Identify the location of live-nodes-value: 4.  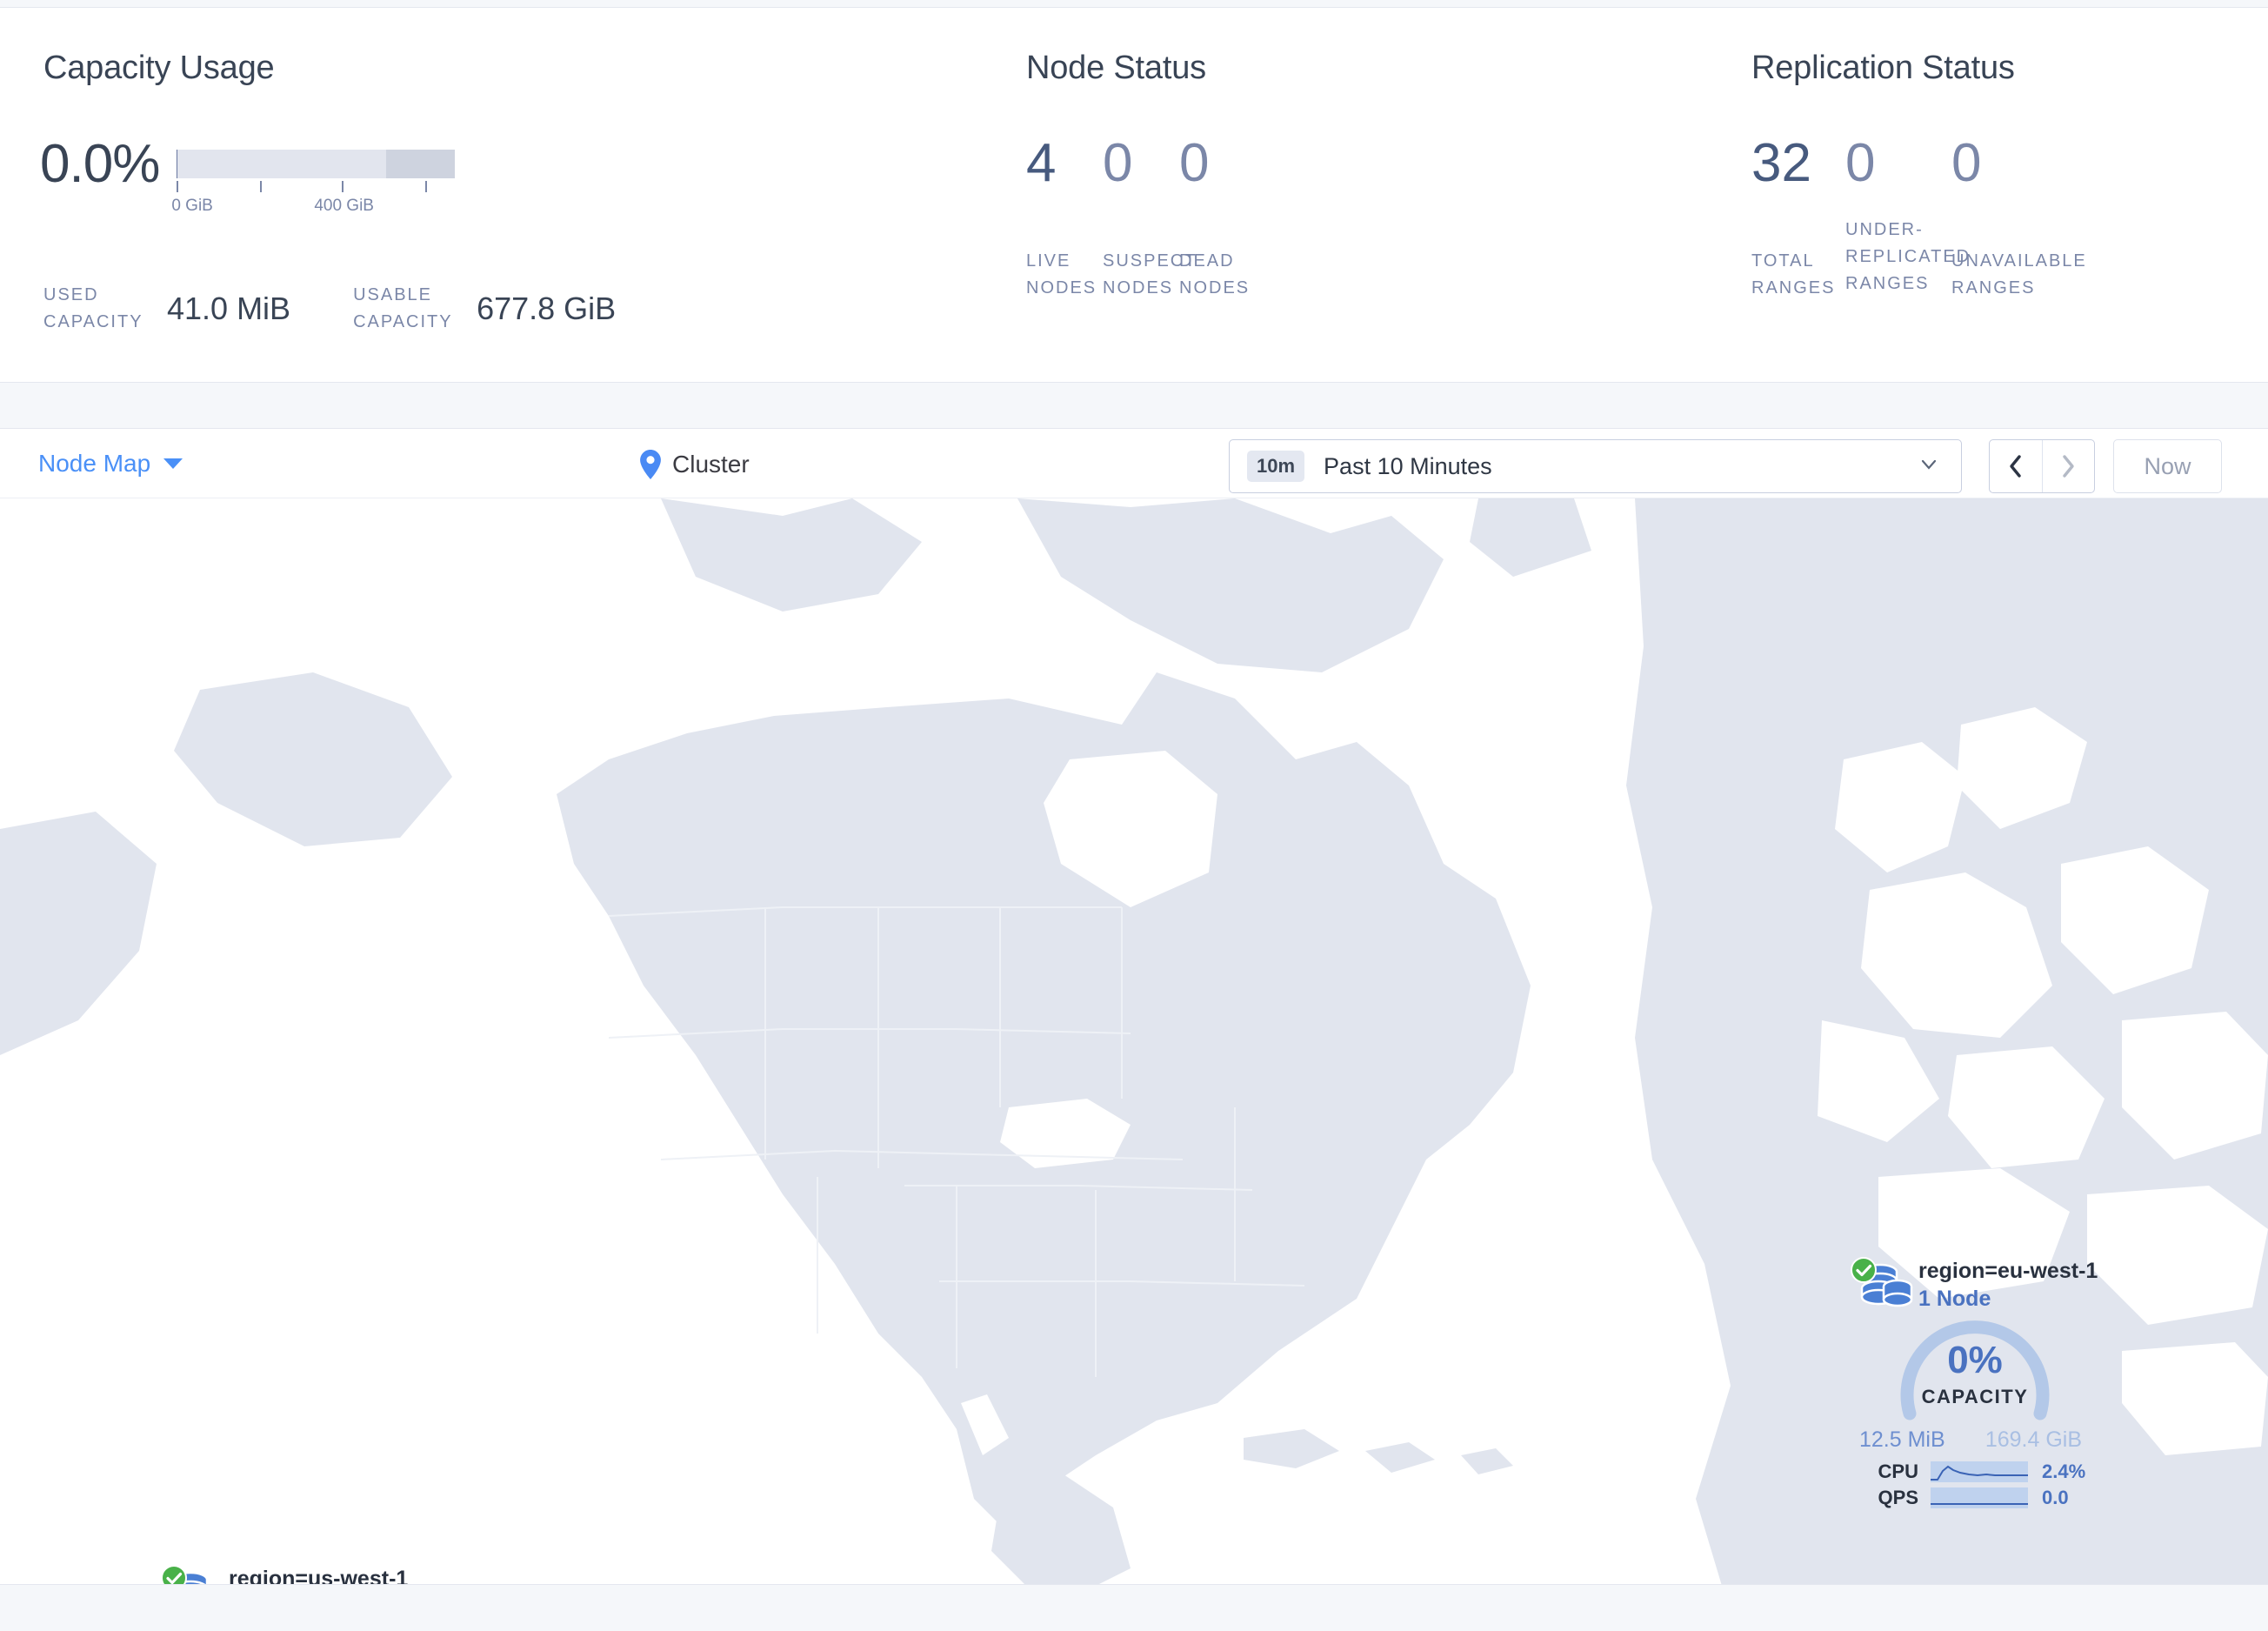
(1041, 163).